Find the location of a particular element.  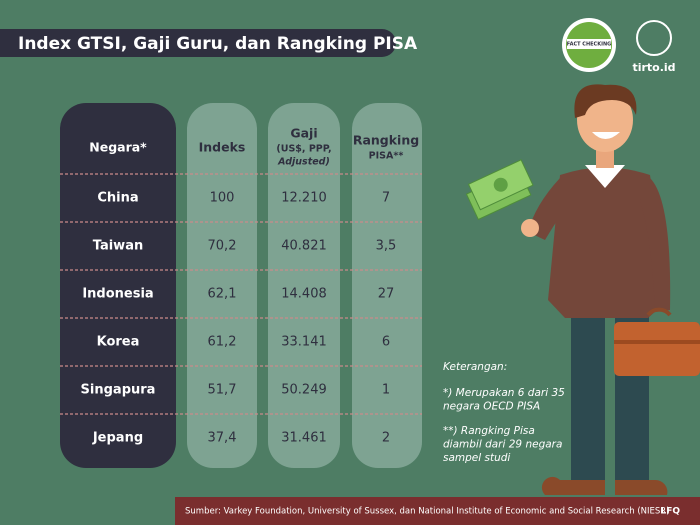

logo-icon is located at coordinates (654, 38).